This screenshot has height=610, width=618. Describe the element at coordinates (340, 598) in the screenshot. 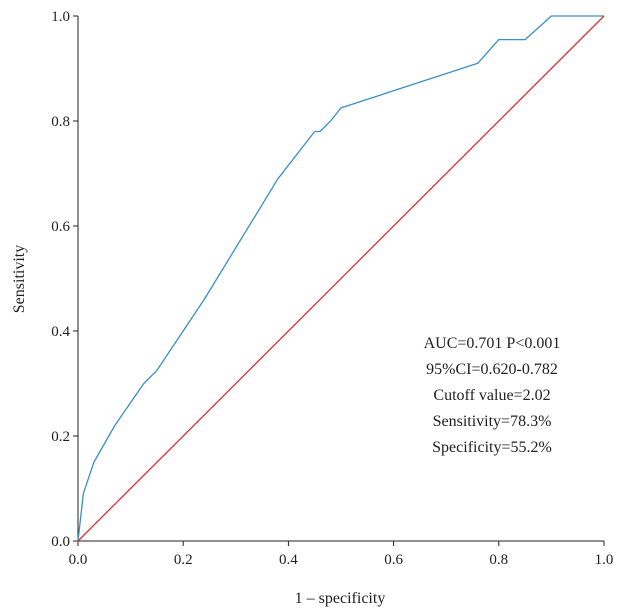

I see `x-axis-title: 1 – specificity` at that location.